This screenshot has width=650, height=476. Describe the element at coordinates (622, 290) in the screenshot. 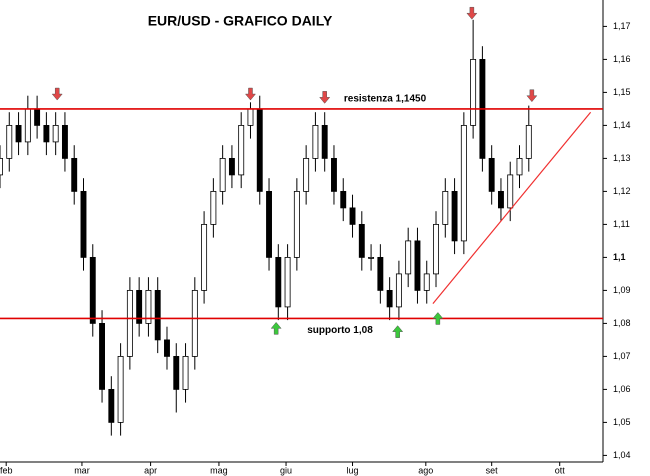

I see `y-tick-label: 1,09` at that location.